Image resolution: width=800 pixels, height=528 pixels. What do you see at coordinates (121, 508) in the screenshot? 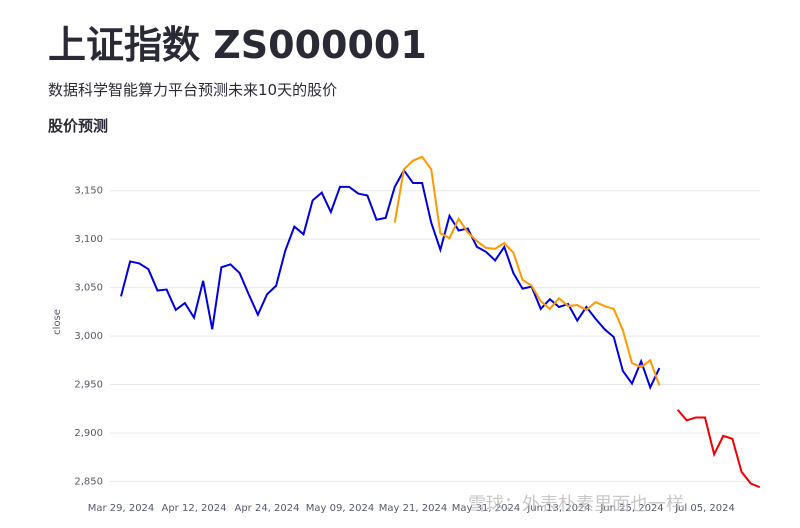
I see `x-tick-label: Mar 29, 2024` at bounding box center [121, 508].